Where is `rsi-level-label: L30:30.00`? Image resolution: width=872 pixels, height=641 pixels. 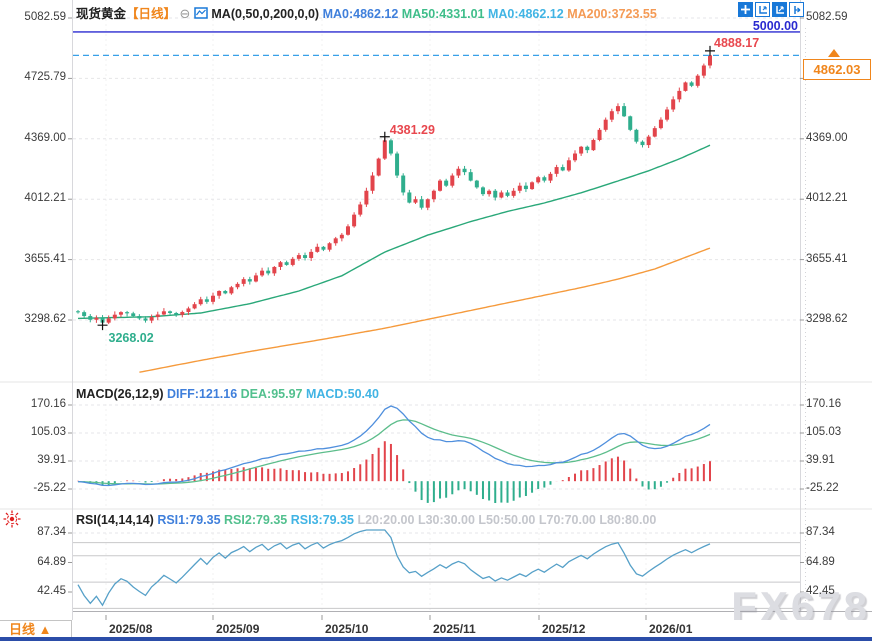 rsi-level-label: L30:30.00 is located at coordinates (448, 520).